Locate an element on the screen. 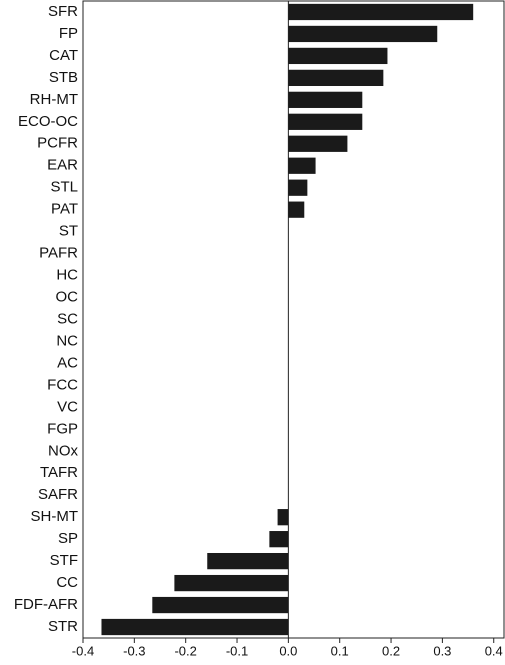  y-tick-label: SFR is located at coordinates (63, 11).